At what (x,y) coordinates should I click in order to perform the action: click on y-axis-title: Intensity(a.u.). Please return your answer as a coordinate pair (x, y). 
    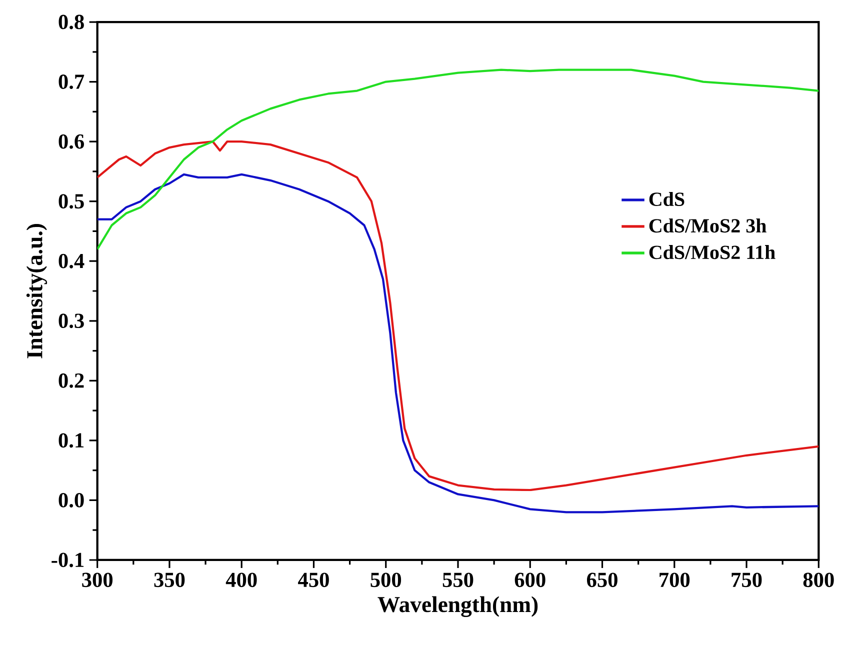
    Looking at the image, I should click on (37, 291).